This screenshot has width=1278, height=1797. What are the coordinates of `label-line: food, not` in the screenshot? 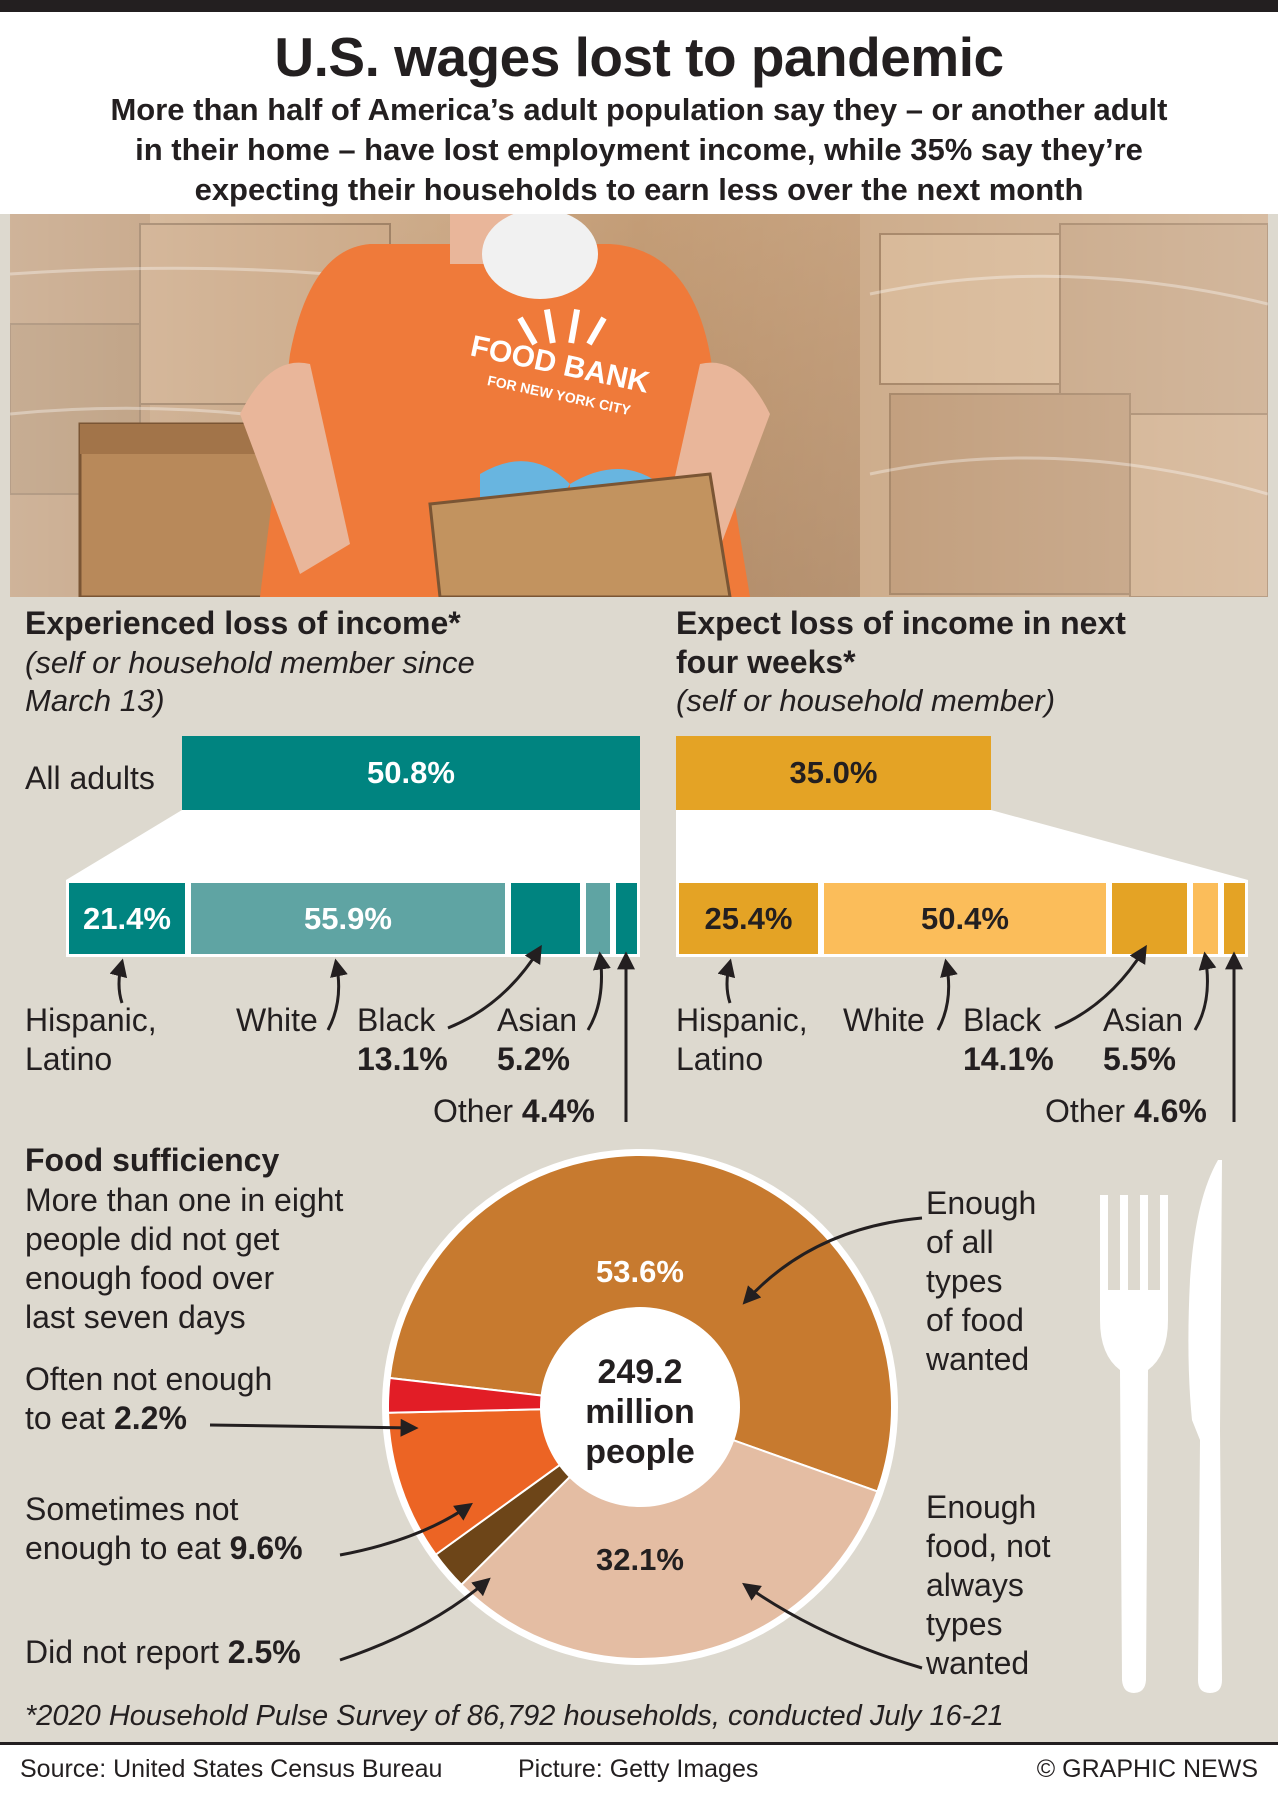 It's located at (988, 1546).